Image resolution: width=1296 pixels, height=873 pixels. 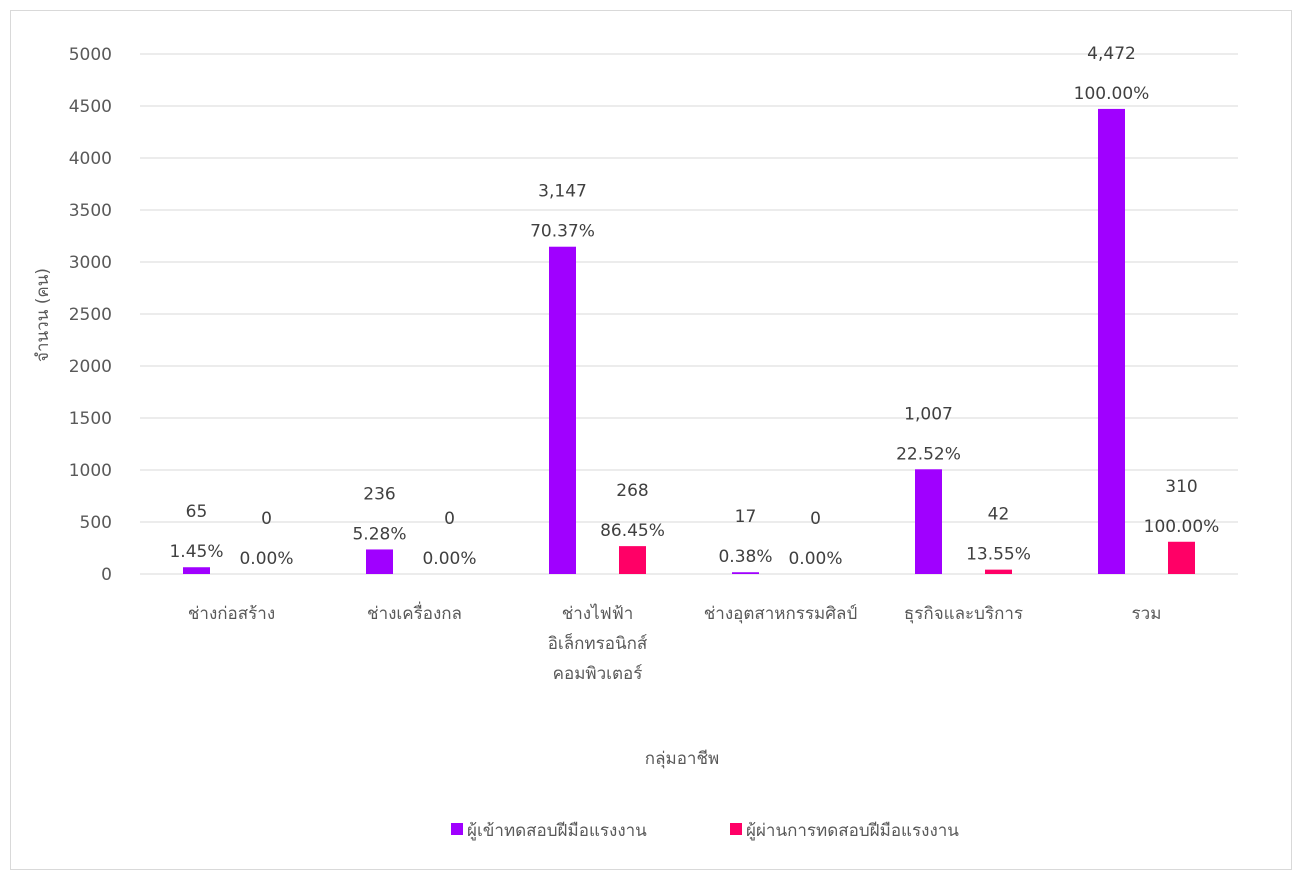 I want to click on category-label: คอมพิวเตอร์, so click(x=598, y=674).